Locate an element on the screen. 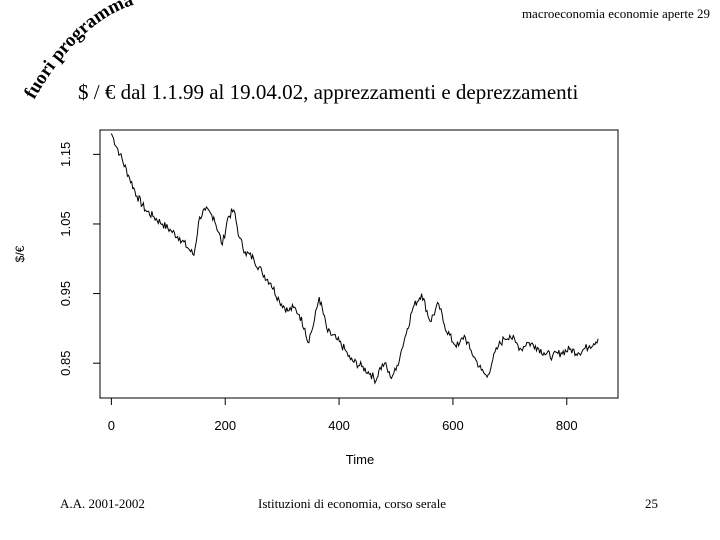 The image size is (720, 540). y-tick-label: 0.85 is located at coordinates (65, 363).